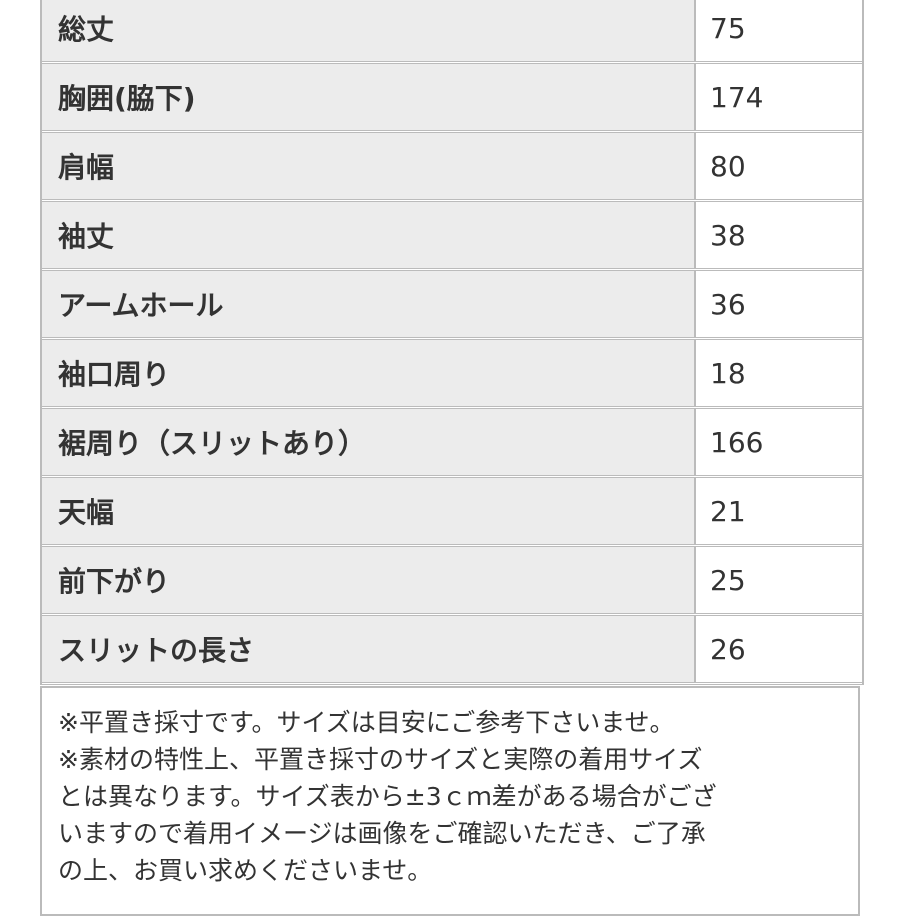 The height and width of the screenshot is (916, 900). Describe the element at coordinates (728, 373) in the screenshot. I see `row-value: 18` at that location.